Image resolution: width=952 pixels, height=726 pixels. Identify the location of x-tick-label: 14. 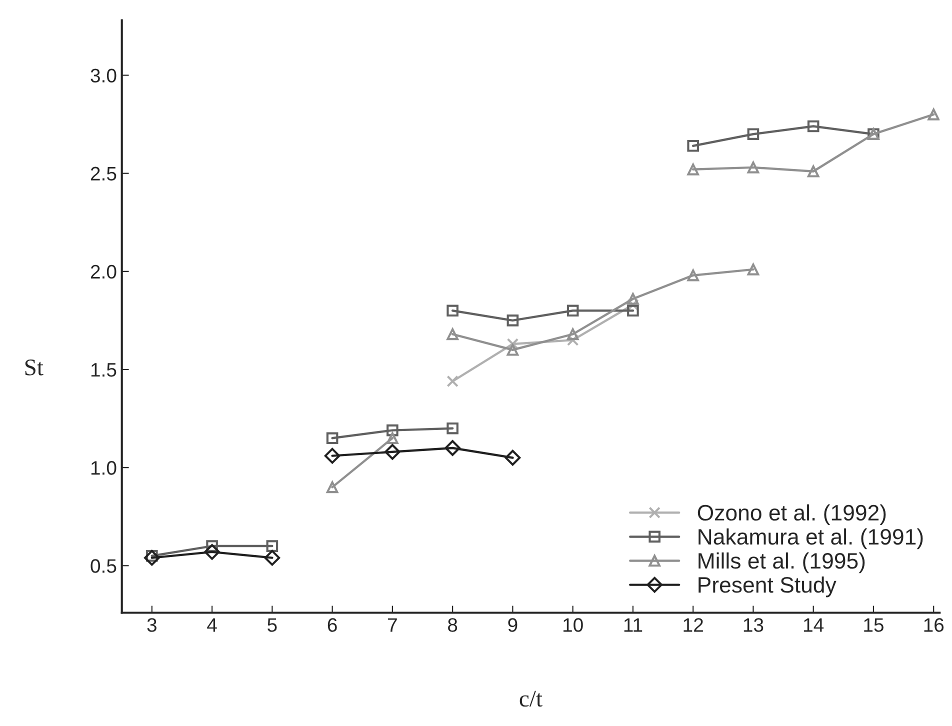
(814, 625).